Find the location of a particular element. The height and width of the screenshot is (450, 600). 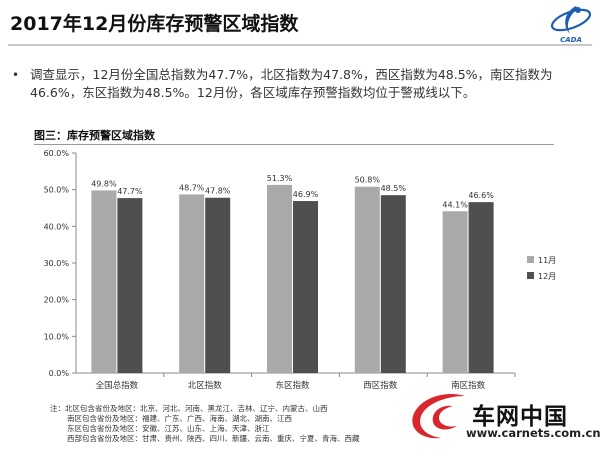

data-label: 49.8% is located at coordinates (104, 183).